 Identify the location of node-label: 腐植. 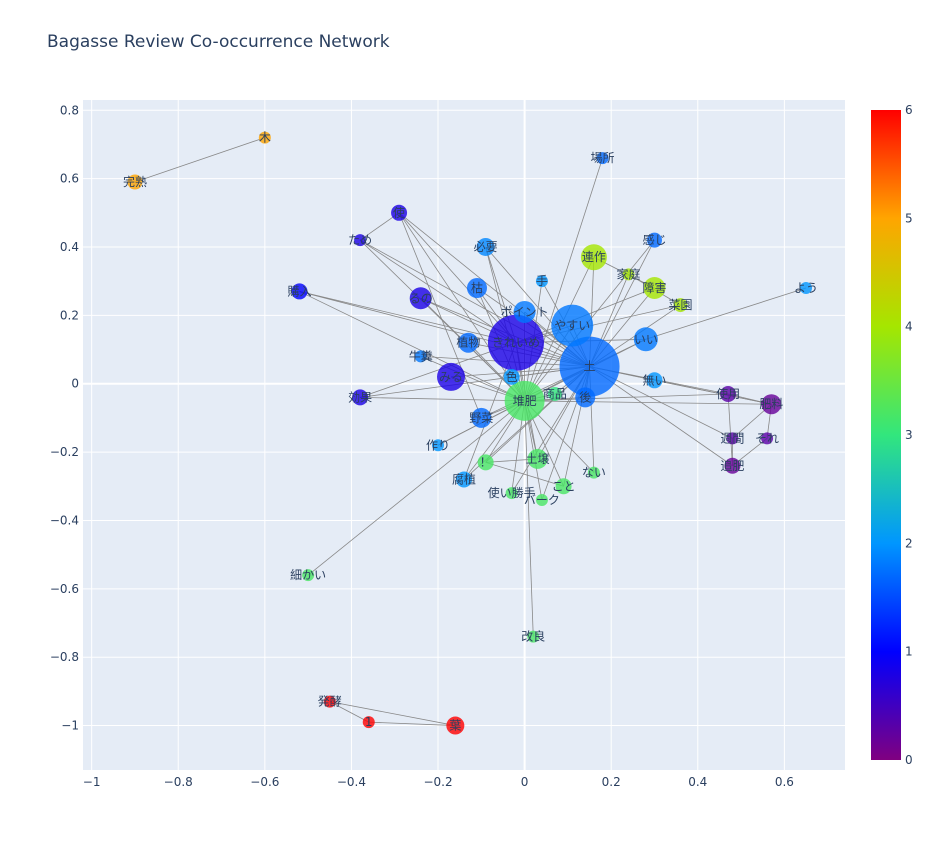
(464, 478).